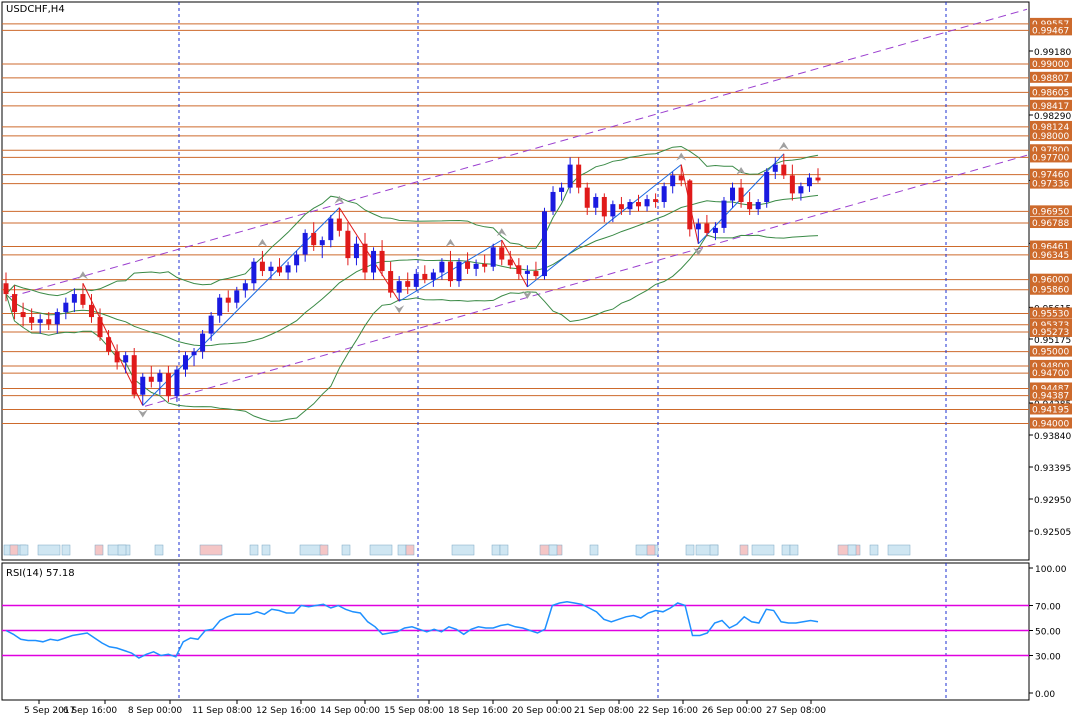 The width and height of the screenshot is (1080, 720). I want to click on level-price-label: 0.94487, so click(1050, 389).